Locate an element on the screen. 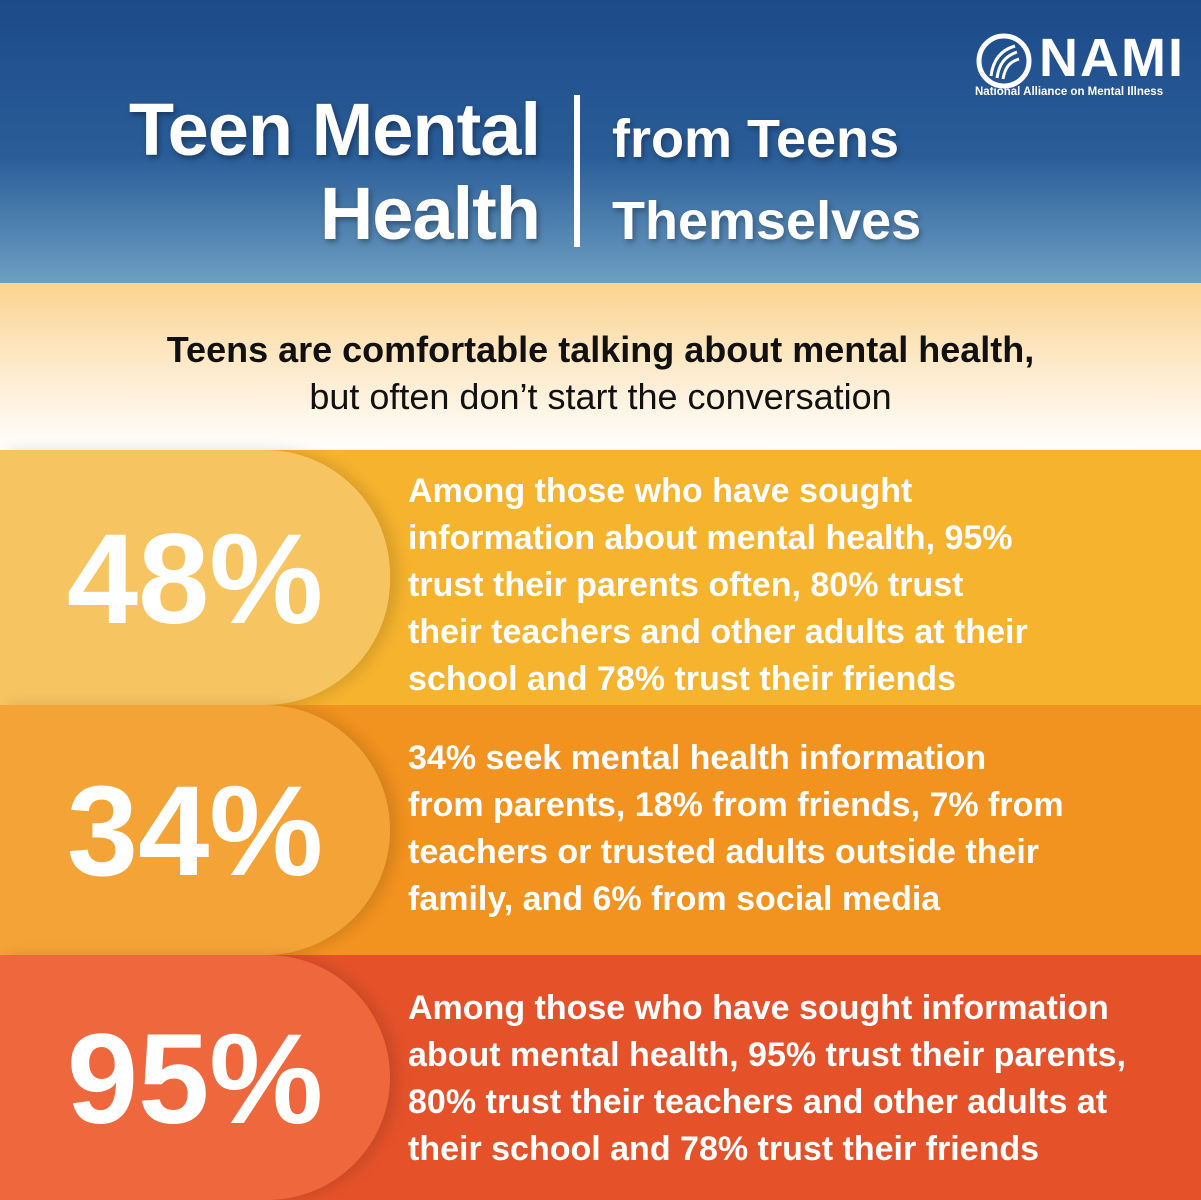  text-segment: their school and is located at coordinates (544, 1149).